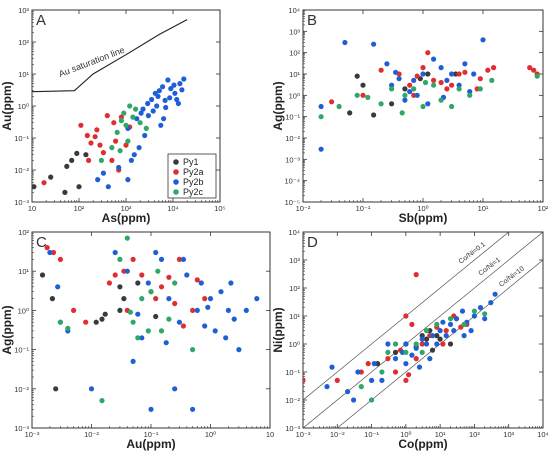 This screenshot has width=550, height=453. I want to click on y-tick-label: 10⁻², so click(292, 400).